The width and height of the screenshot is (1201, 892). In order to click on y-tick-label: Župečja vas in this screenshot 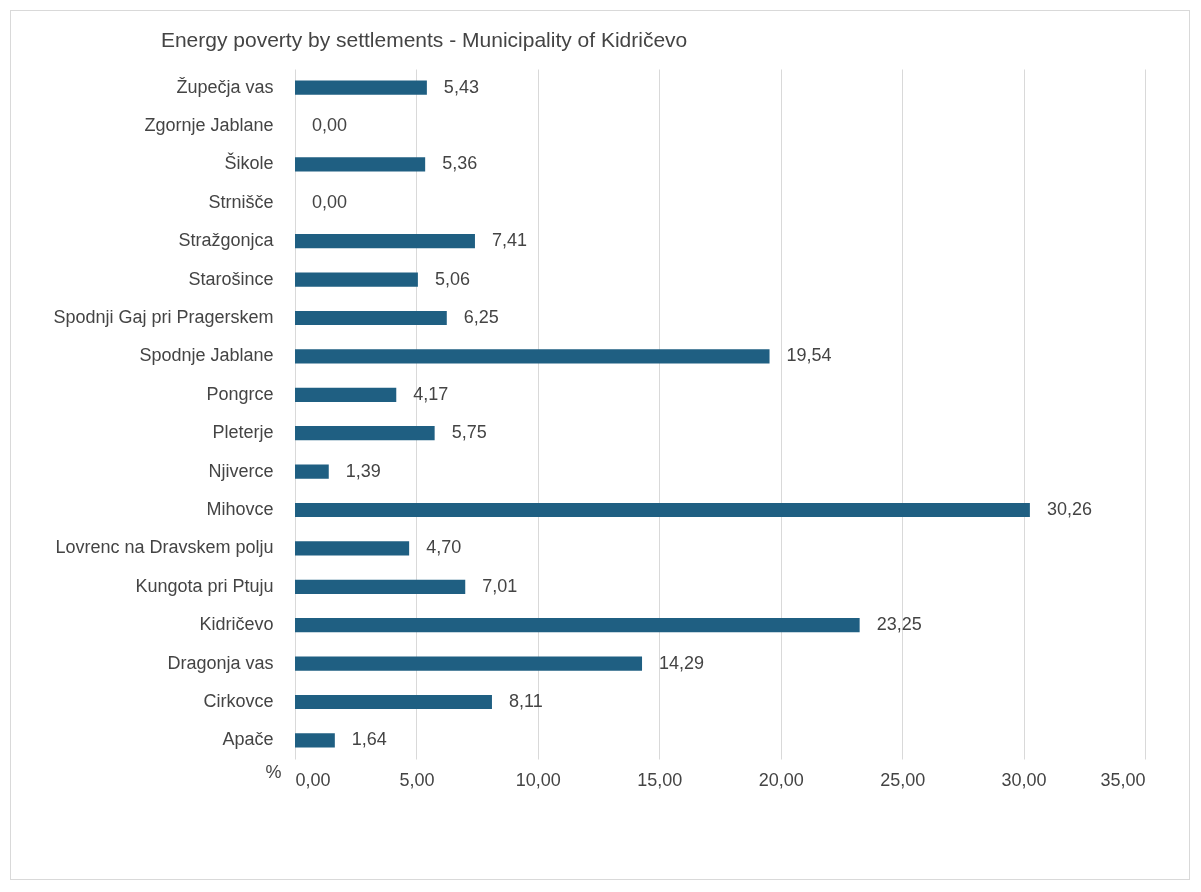, I will do `click(225, 86)`.